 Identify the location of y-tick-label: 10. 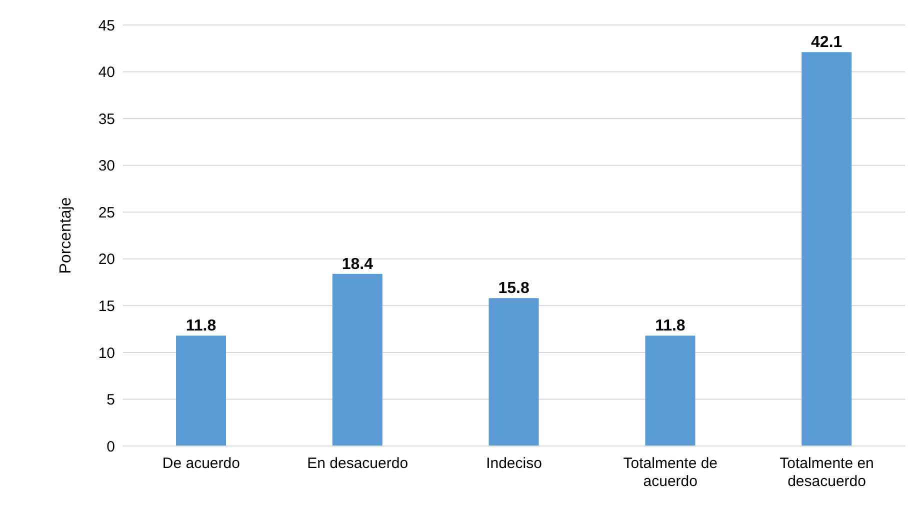
(106, 353).